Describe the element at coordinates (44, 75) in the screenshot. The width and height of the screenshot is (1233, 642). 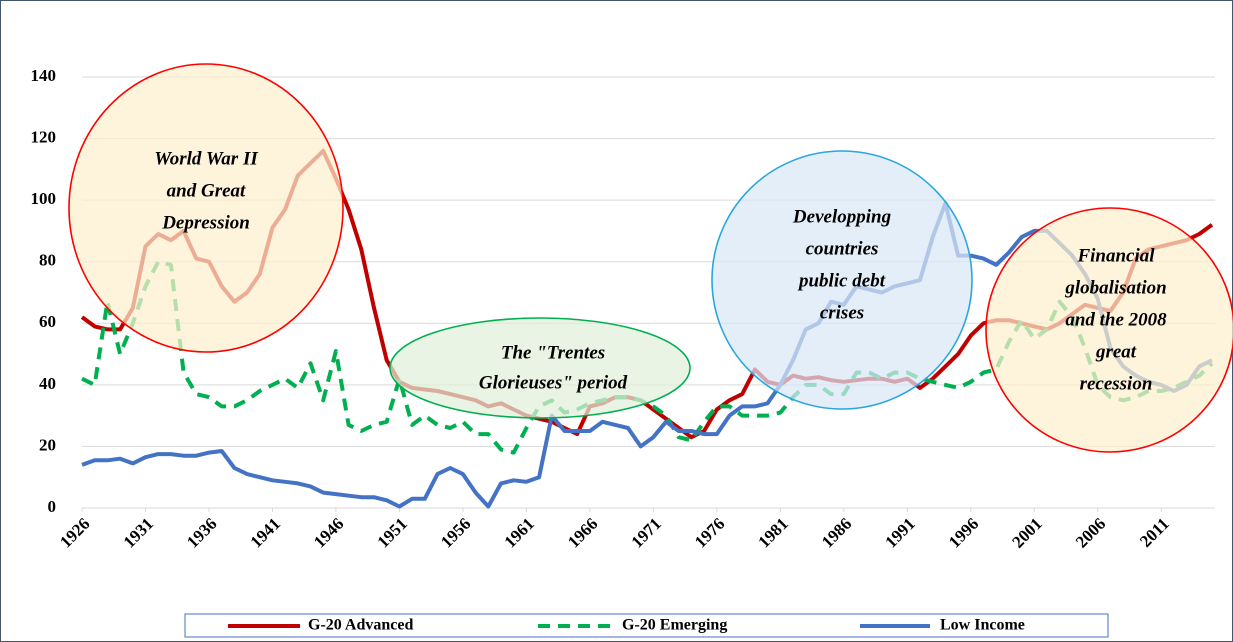
I see `y-tick-label: 140` at that location.